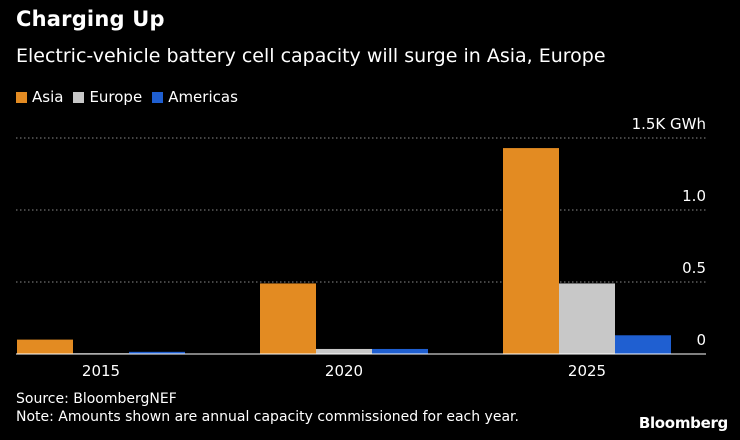 The image size is (740, 440). Describe the element at coordinates (701, 340) in the screenshot. I see `y-tick-label: 0` at that location.